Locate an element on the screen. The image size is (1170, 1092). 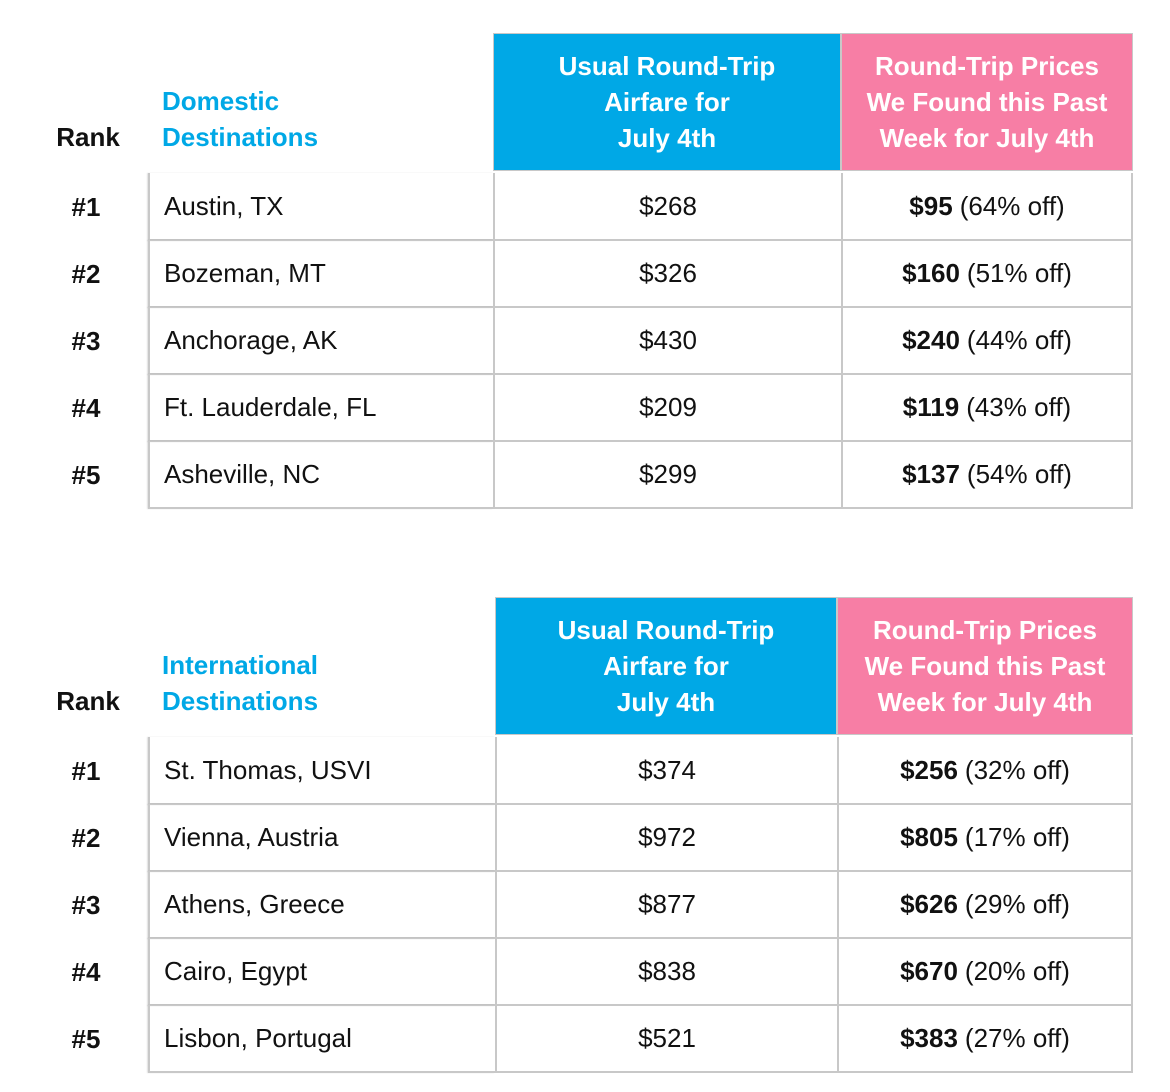
discount-percent: (44% off) is located at coordinates (1019, 339).